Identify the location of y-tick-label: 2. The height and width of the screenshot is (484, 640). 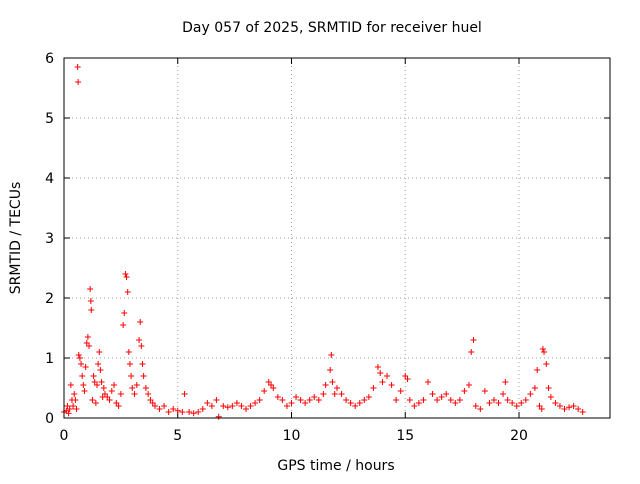
(49, 299).